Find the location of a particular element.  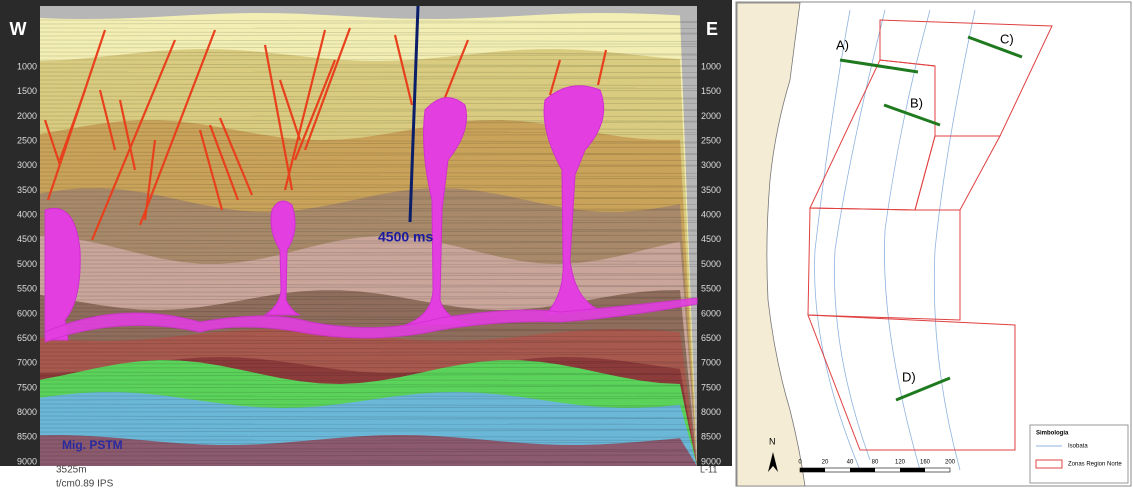

migration-label: Mig. PSTM is located at coordinates (92, 445).